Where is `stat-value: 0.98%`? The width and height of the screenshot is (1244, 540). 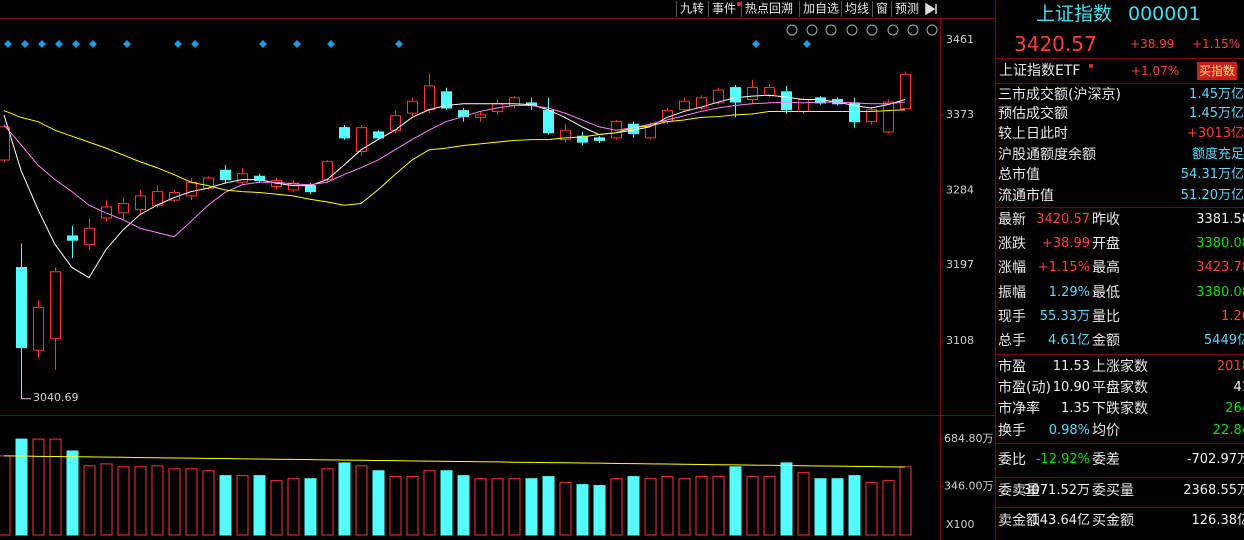 stat-value: 0.98% is located at coordinates (1069, 430).